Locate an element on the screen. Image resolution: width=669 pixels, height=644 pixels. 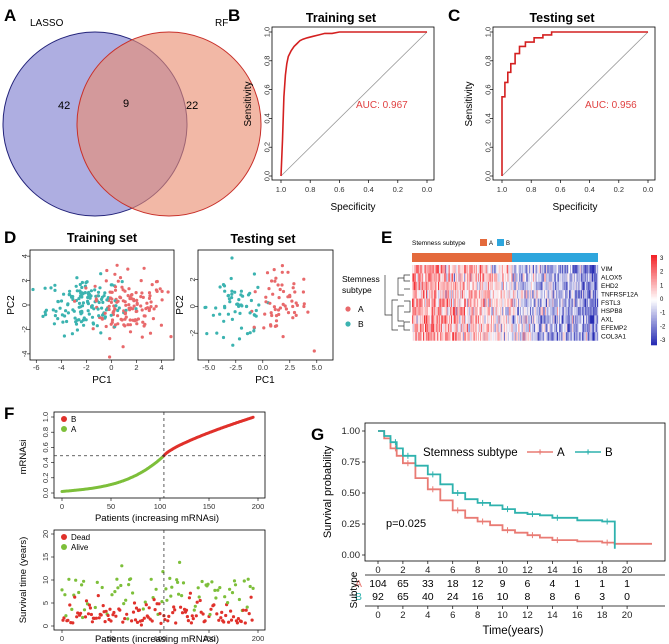
risk-count: 9 is located at coordinates (503, 584).